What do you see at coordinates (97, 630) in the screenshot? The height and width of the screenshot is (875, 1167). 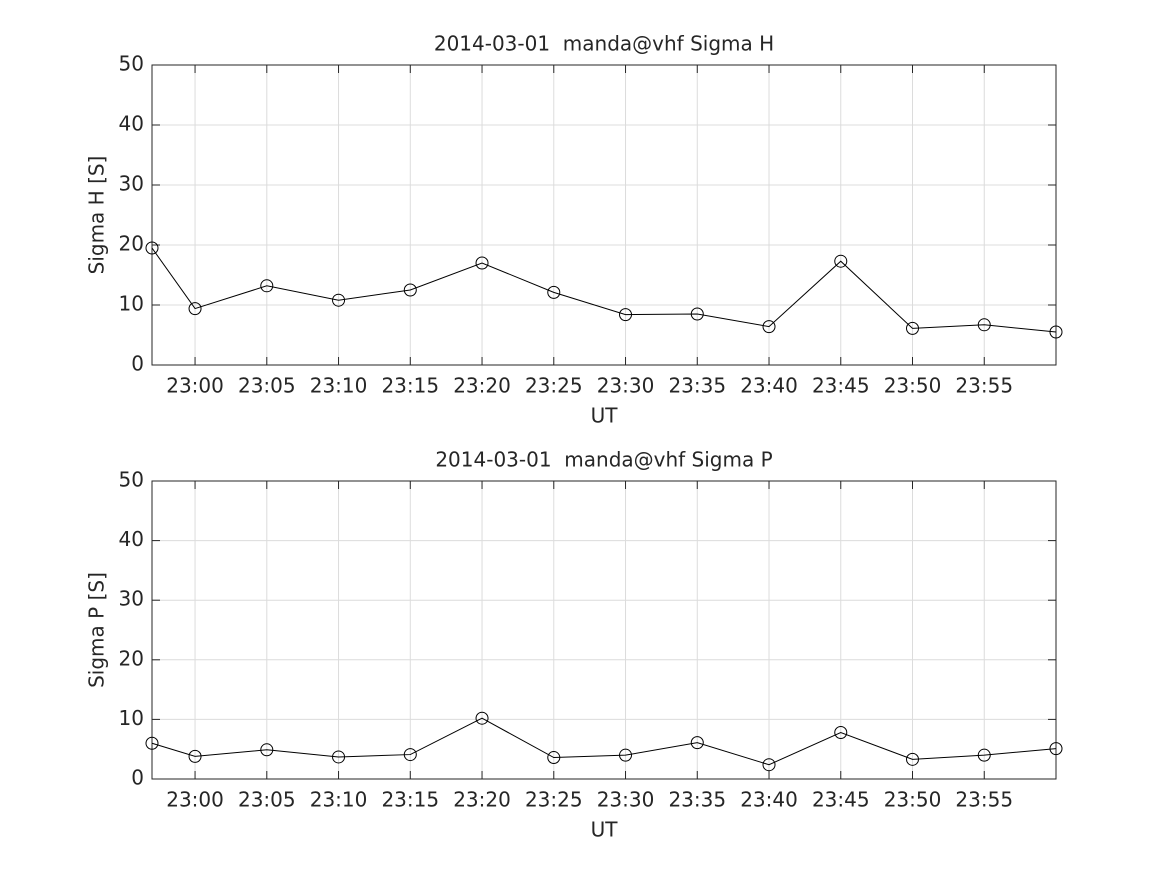 I see `y-axis-label: Sigma P [S]` at bounding box center [97, 630].